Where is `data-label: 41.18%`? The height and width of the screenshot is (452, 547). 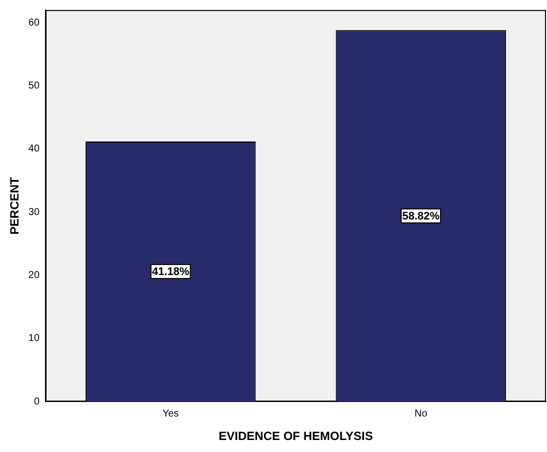
data-label: 41.18% is located at coordinates (171, 272).